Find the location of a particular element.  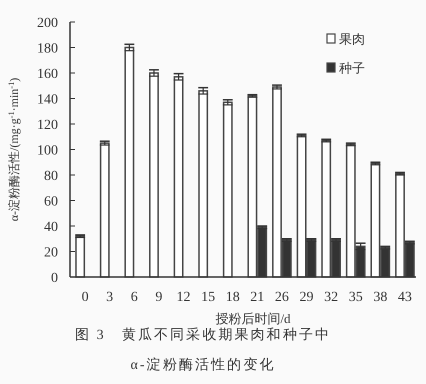

y-tick-label: 80 is located at coordinates (51, 176).